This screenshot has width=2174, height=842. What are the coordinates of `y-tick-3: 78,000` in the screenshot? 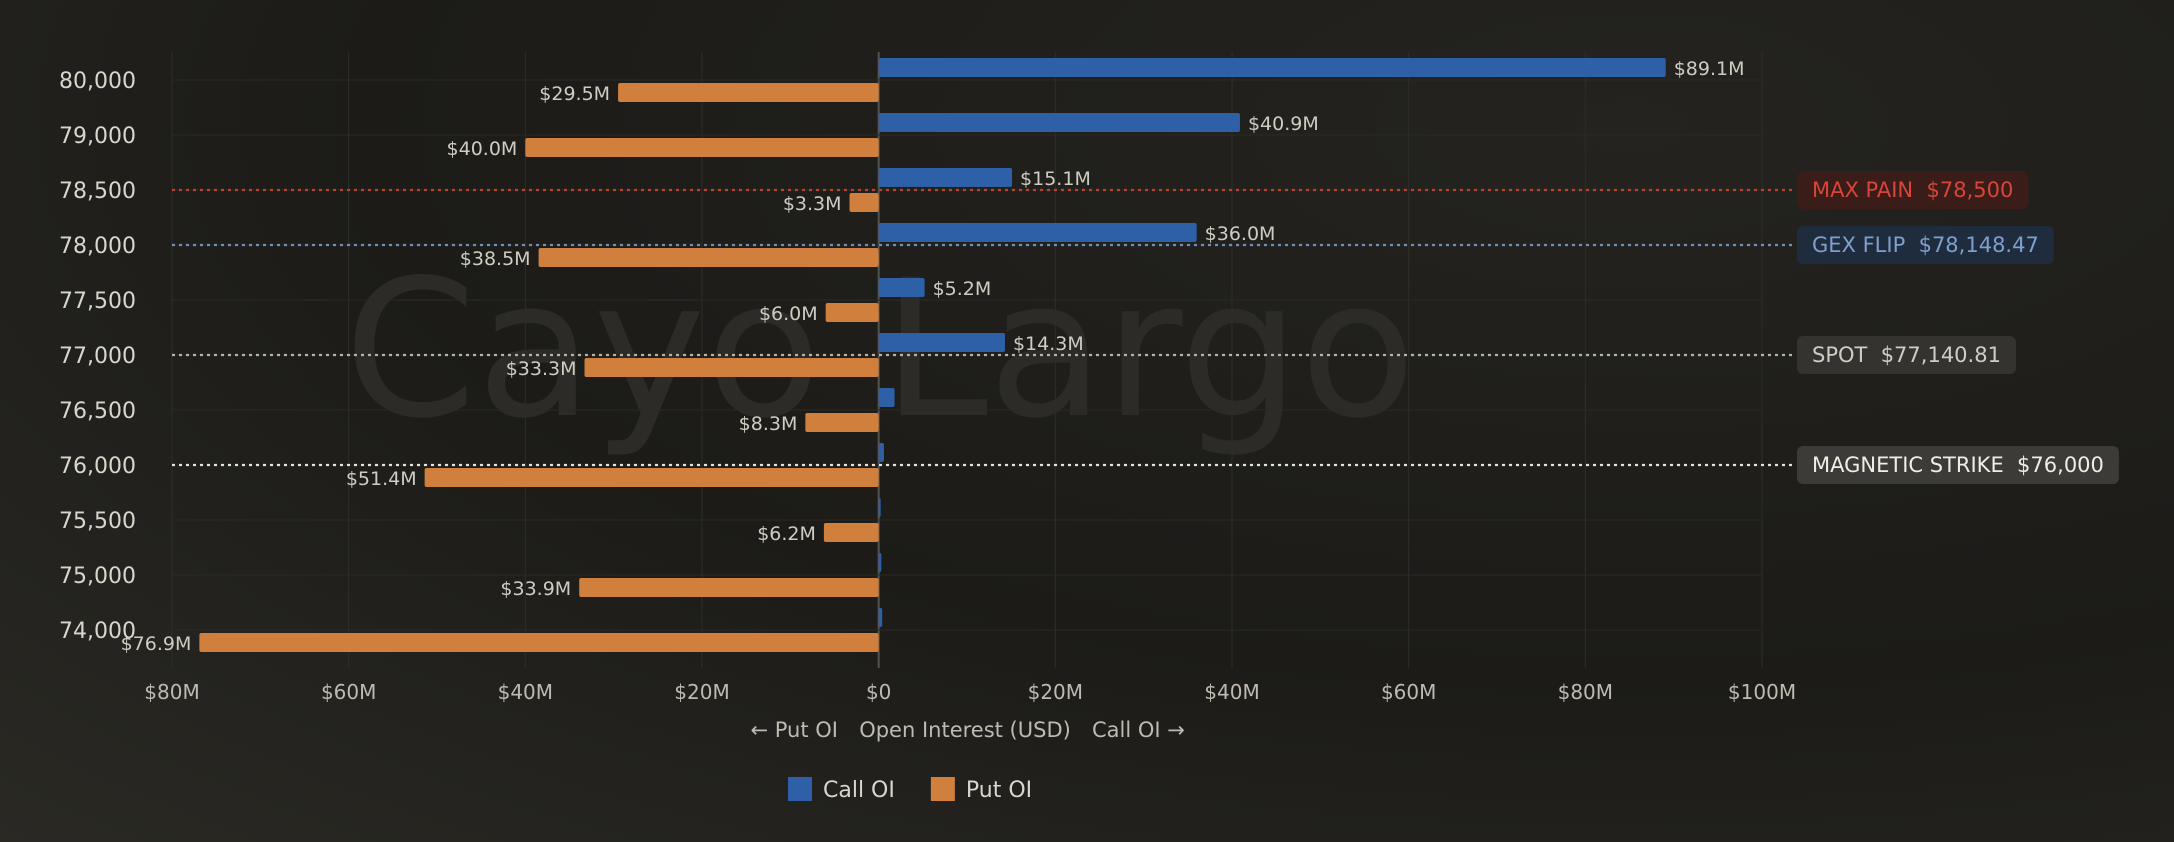 It's located at (97, 246).